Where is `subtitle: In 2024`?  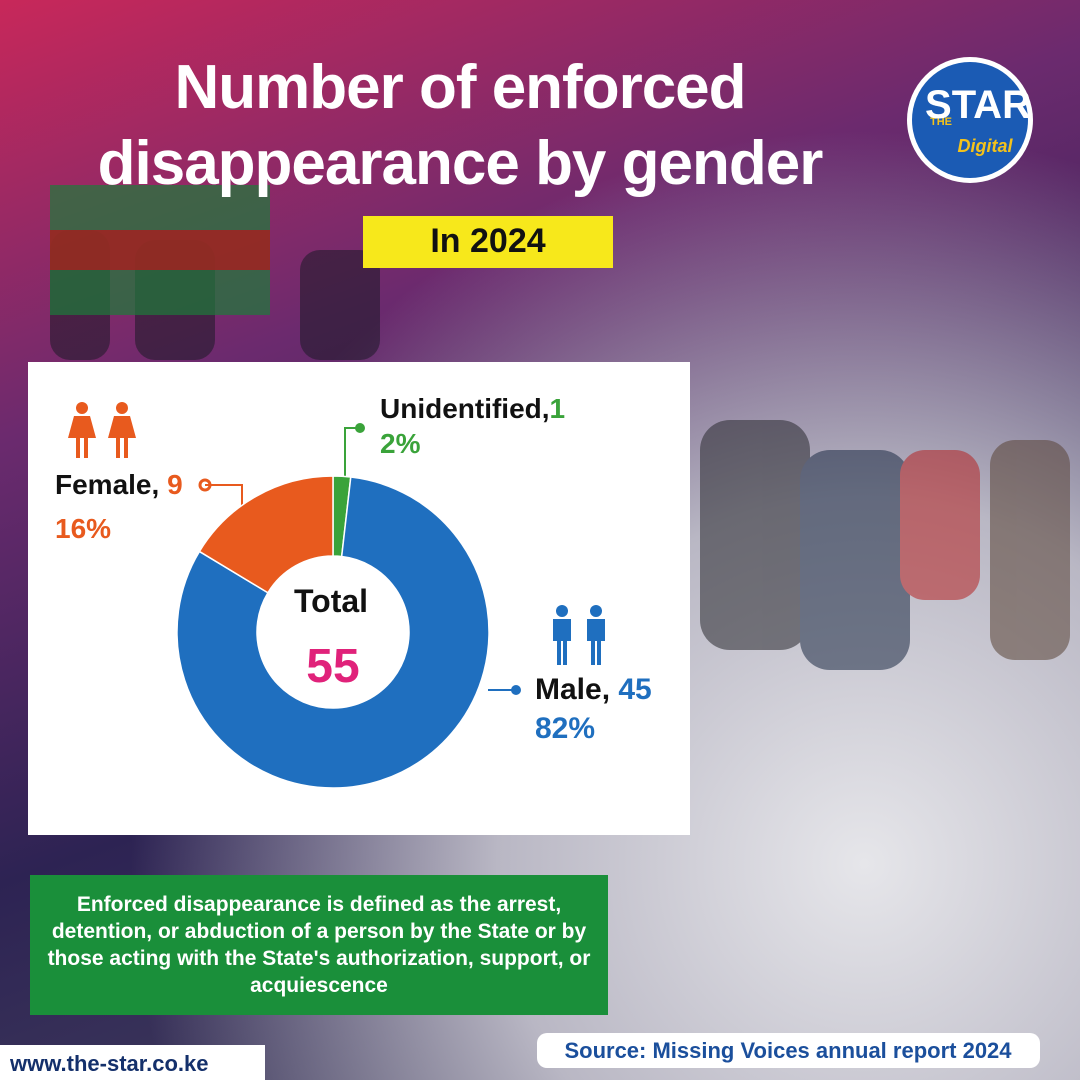
subtitle: In 2024 is located at coordinates (487, 241).